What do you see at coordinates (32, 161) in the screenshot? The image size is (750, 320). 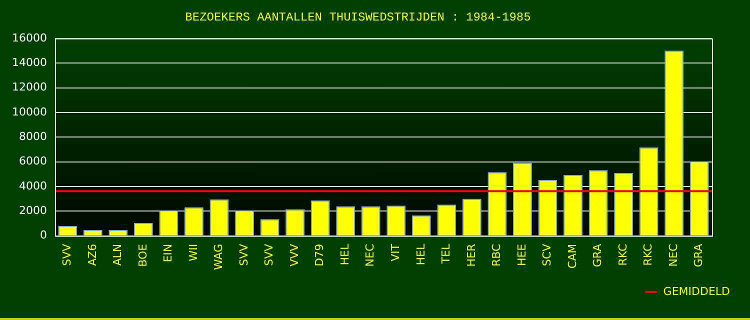 I see `y-tick-label: 6000` at bounding box center [32, 161].